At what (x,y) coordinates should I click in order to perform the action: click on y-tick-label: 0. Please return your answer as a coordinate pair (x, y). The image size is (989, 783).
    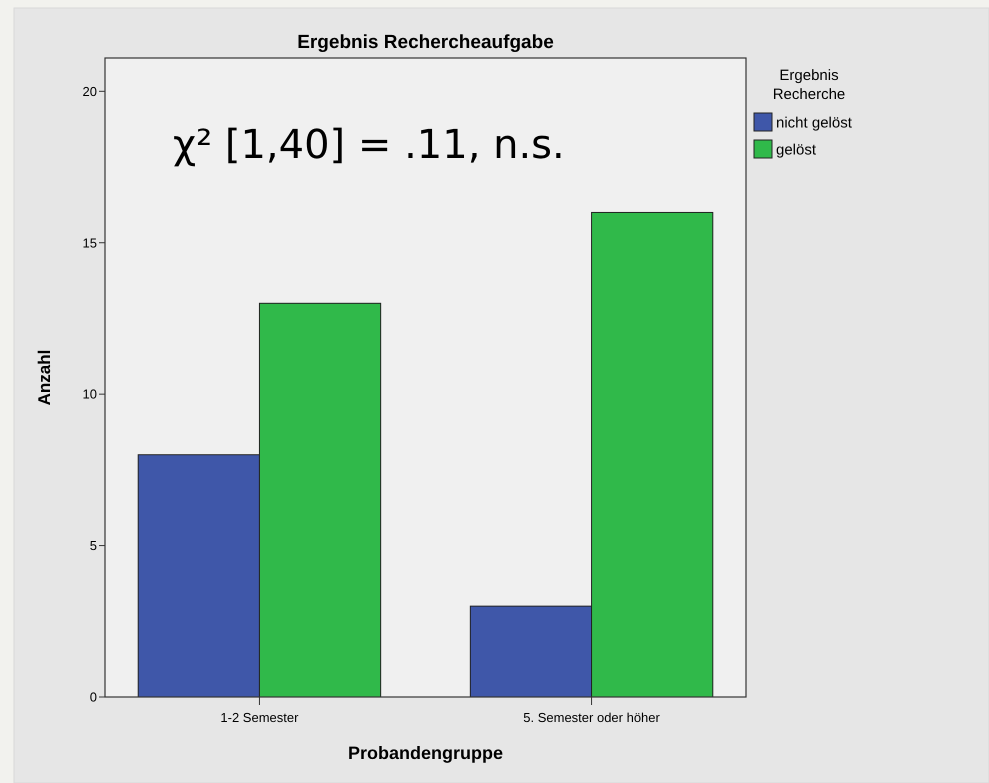
    Looking at the image, I should click on (93, 697).